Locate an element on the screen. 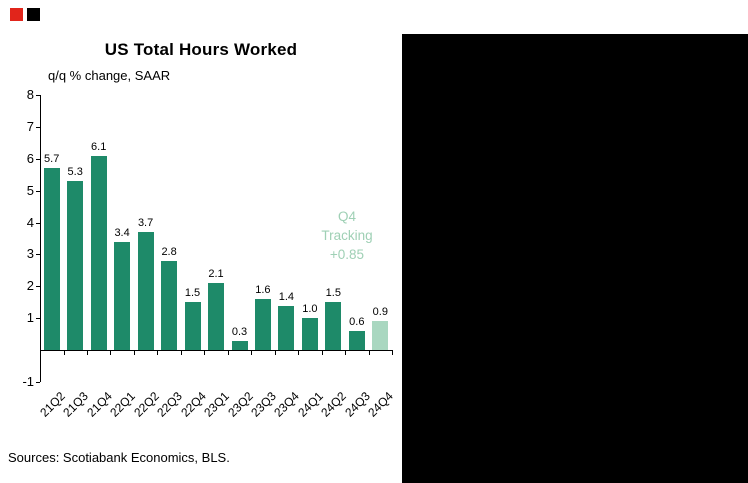 This screenshot has width=748, height=483. annotation-line: Q4 is located at coordinates (346, 216).